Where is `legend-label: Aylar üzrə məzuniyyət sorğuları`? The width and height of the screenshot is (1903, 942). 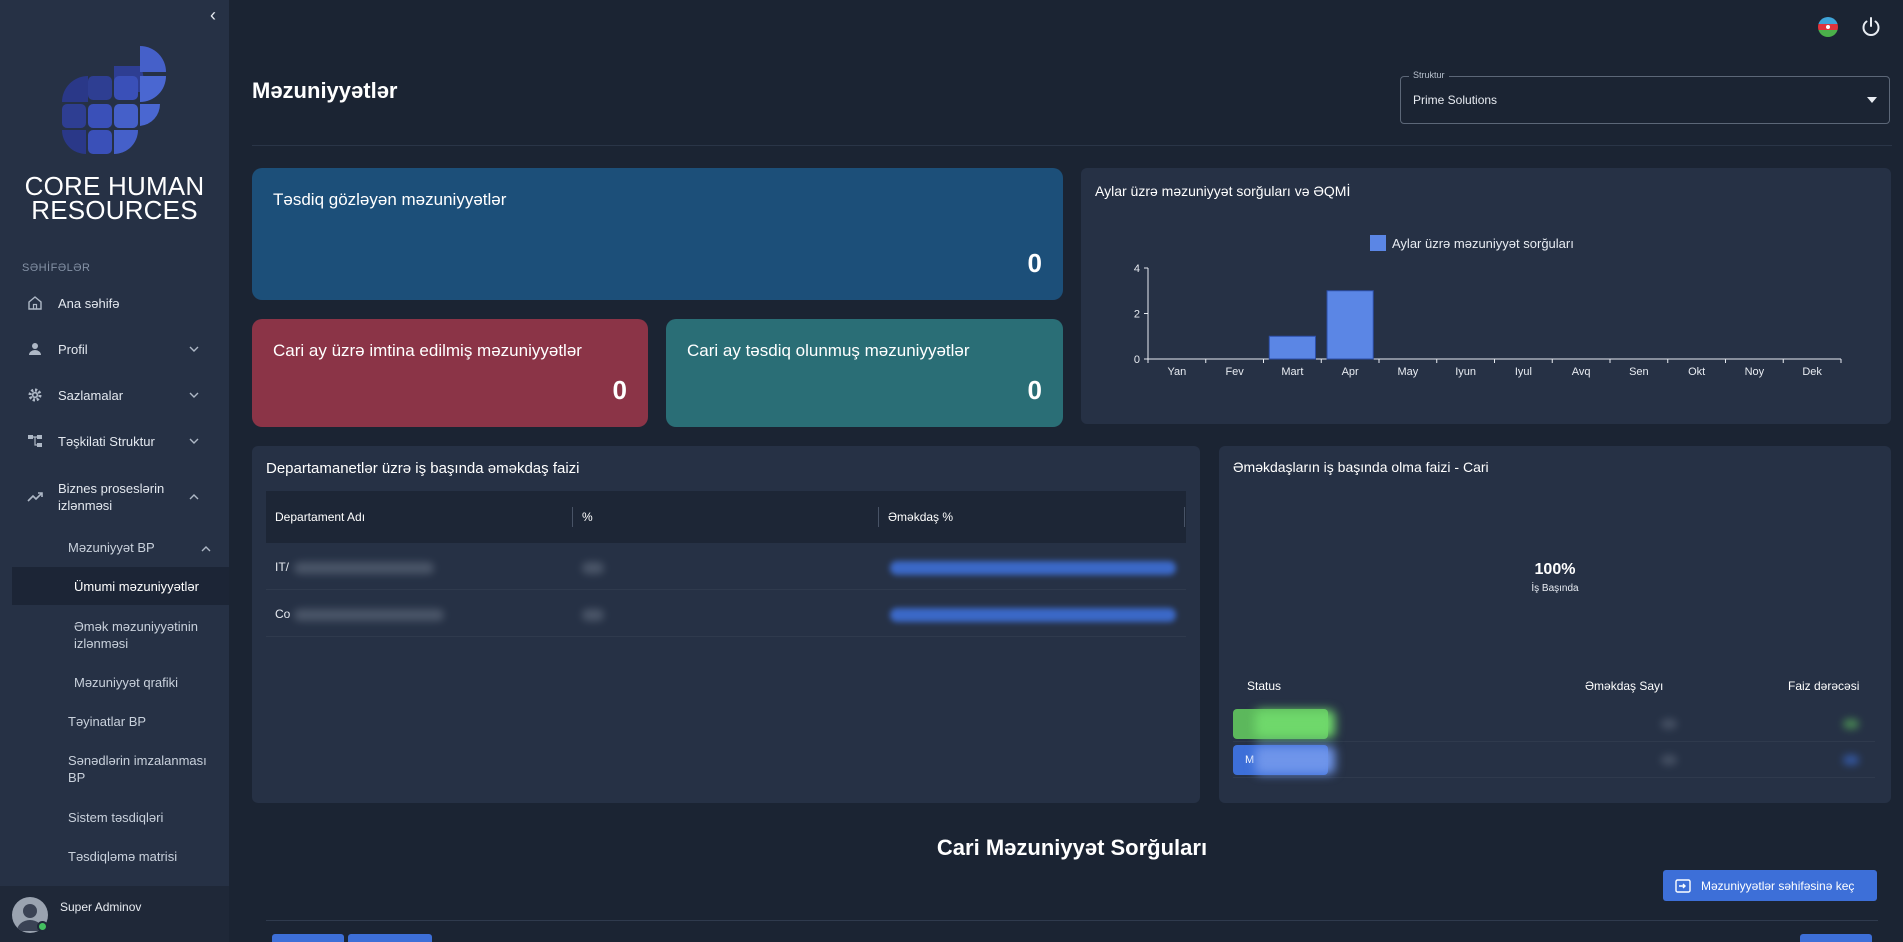
legend-label: Aylar üzrə məzuniyyət sorğuları is located at coordinates (1483, 243).